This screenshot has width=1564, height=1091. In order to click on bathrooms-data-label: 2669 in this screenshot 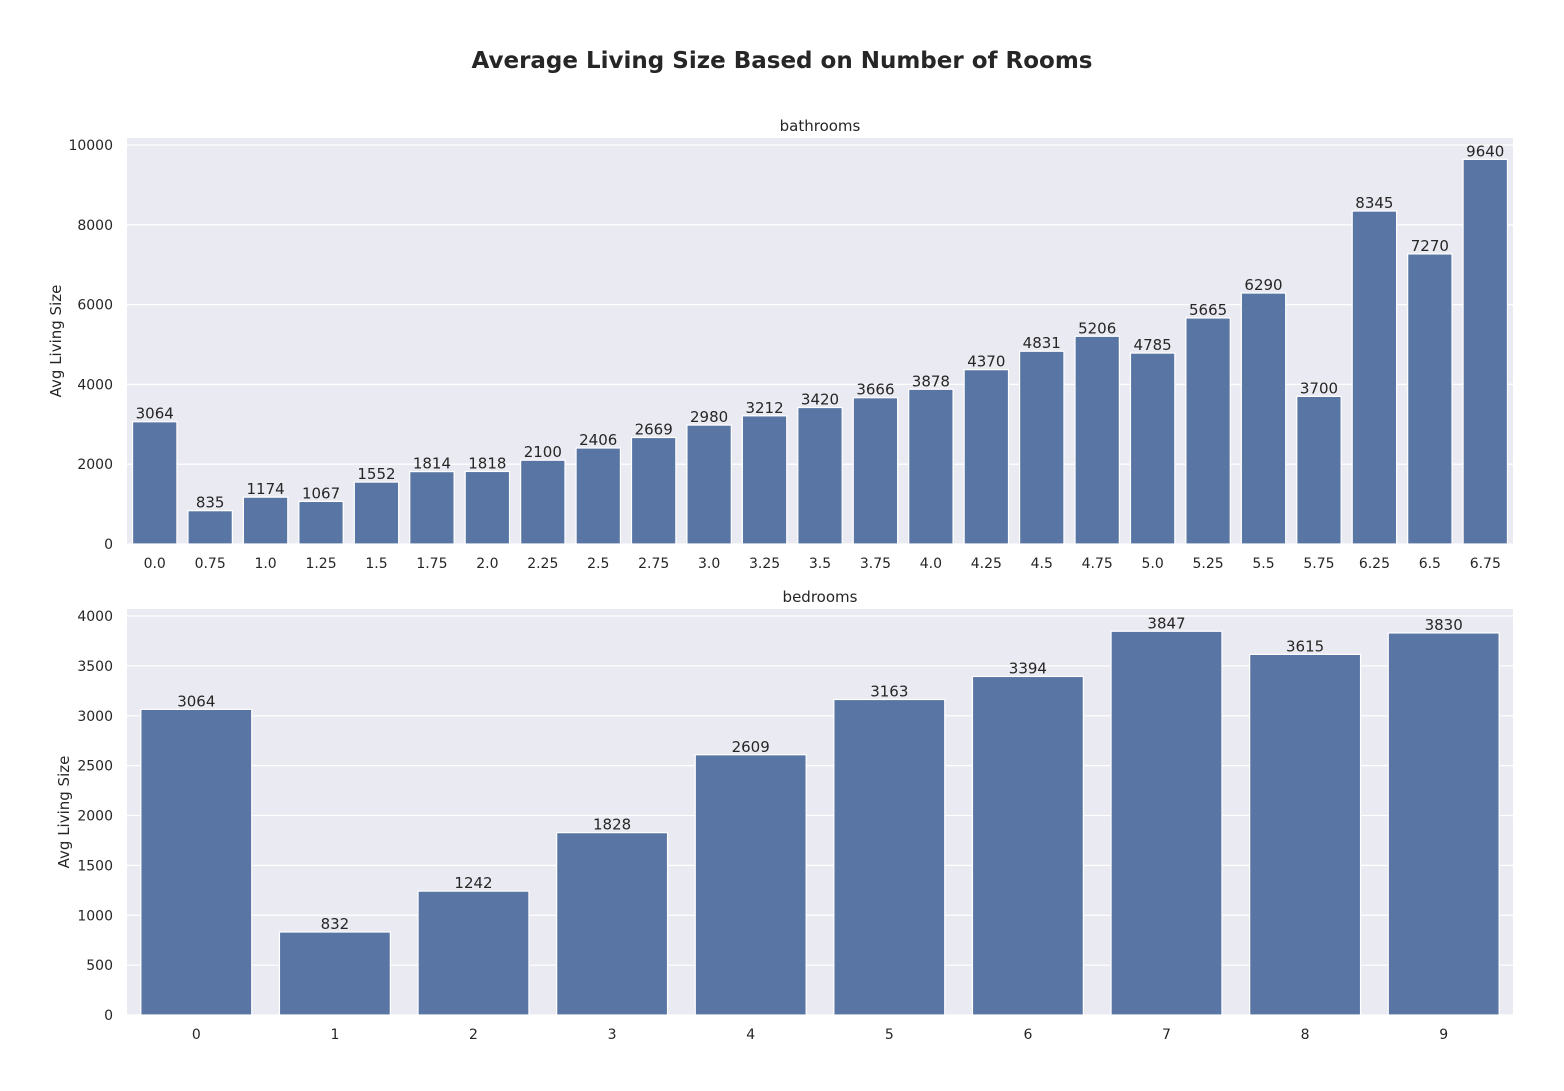, I will do `click(654, 430)`.